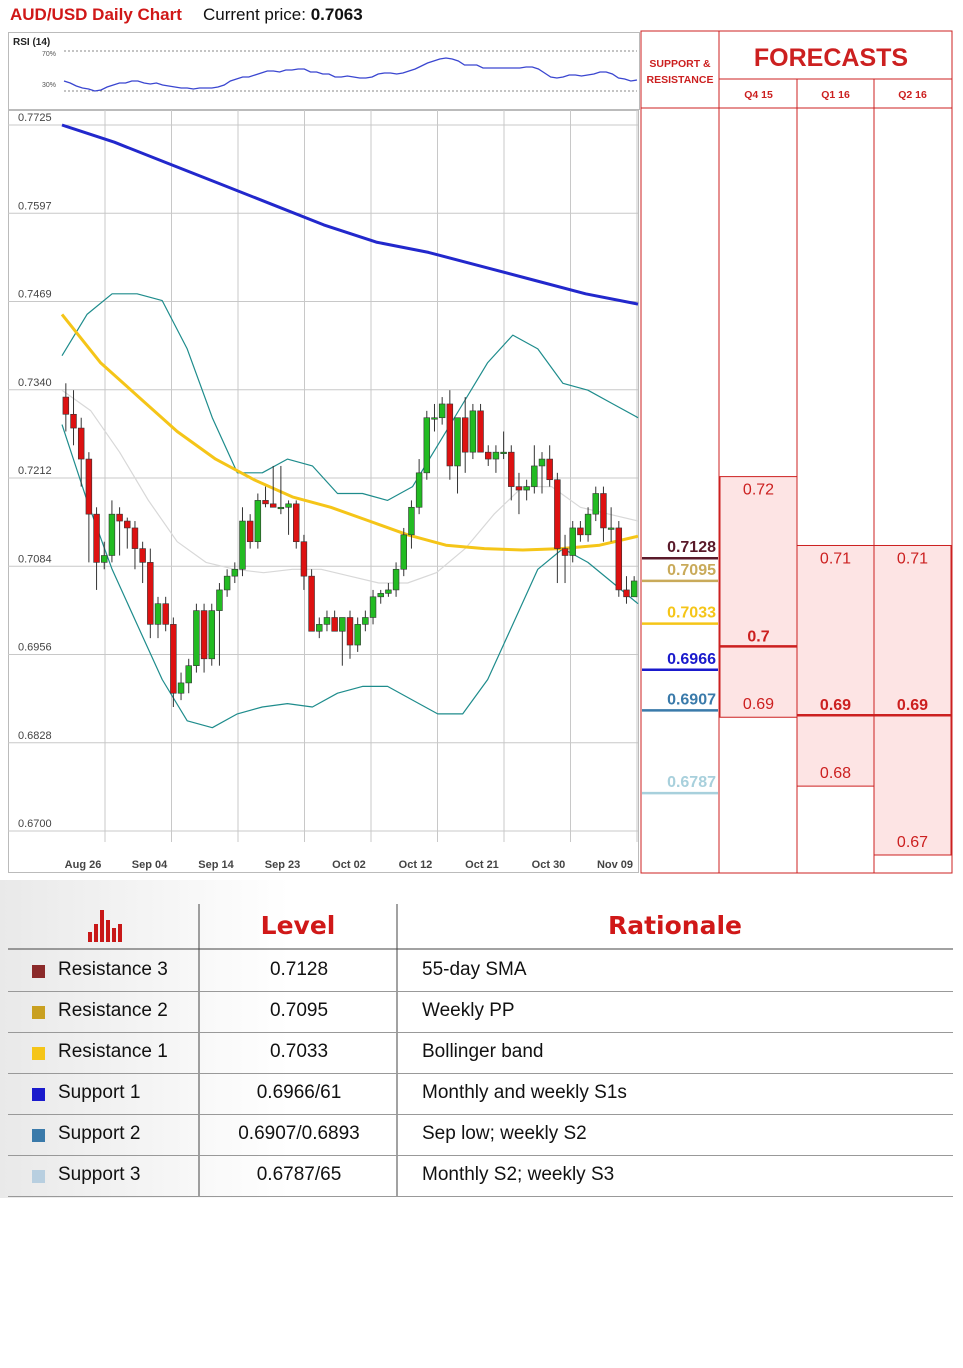 Image resolution: width=963 pixels, height=1368 pixels. Describe the element at coordinates (524, 1092) in the screenshot. I see `level-rationale: Monthly and weekly S1s` at that location.